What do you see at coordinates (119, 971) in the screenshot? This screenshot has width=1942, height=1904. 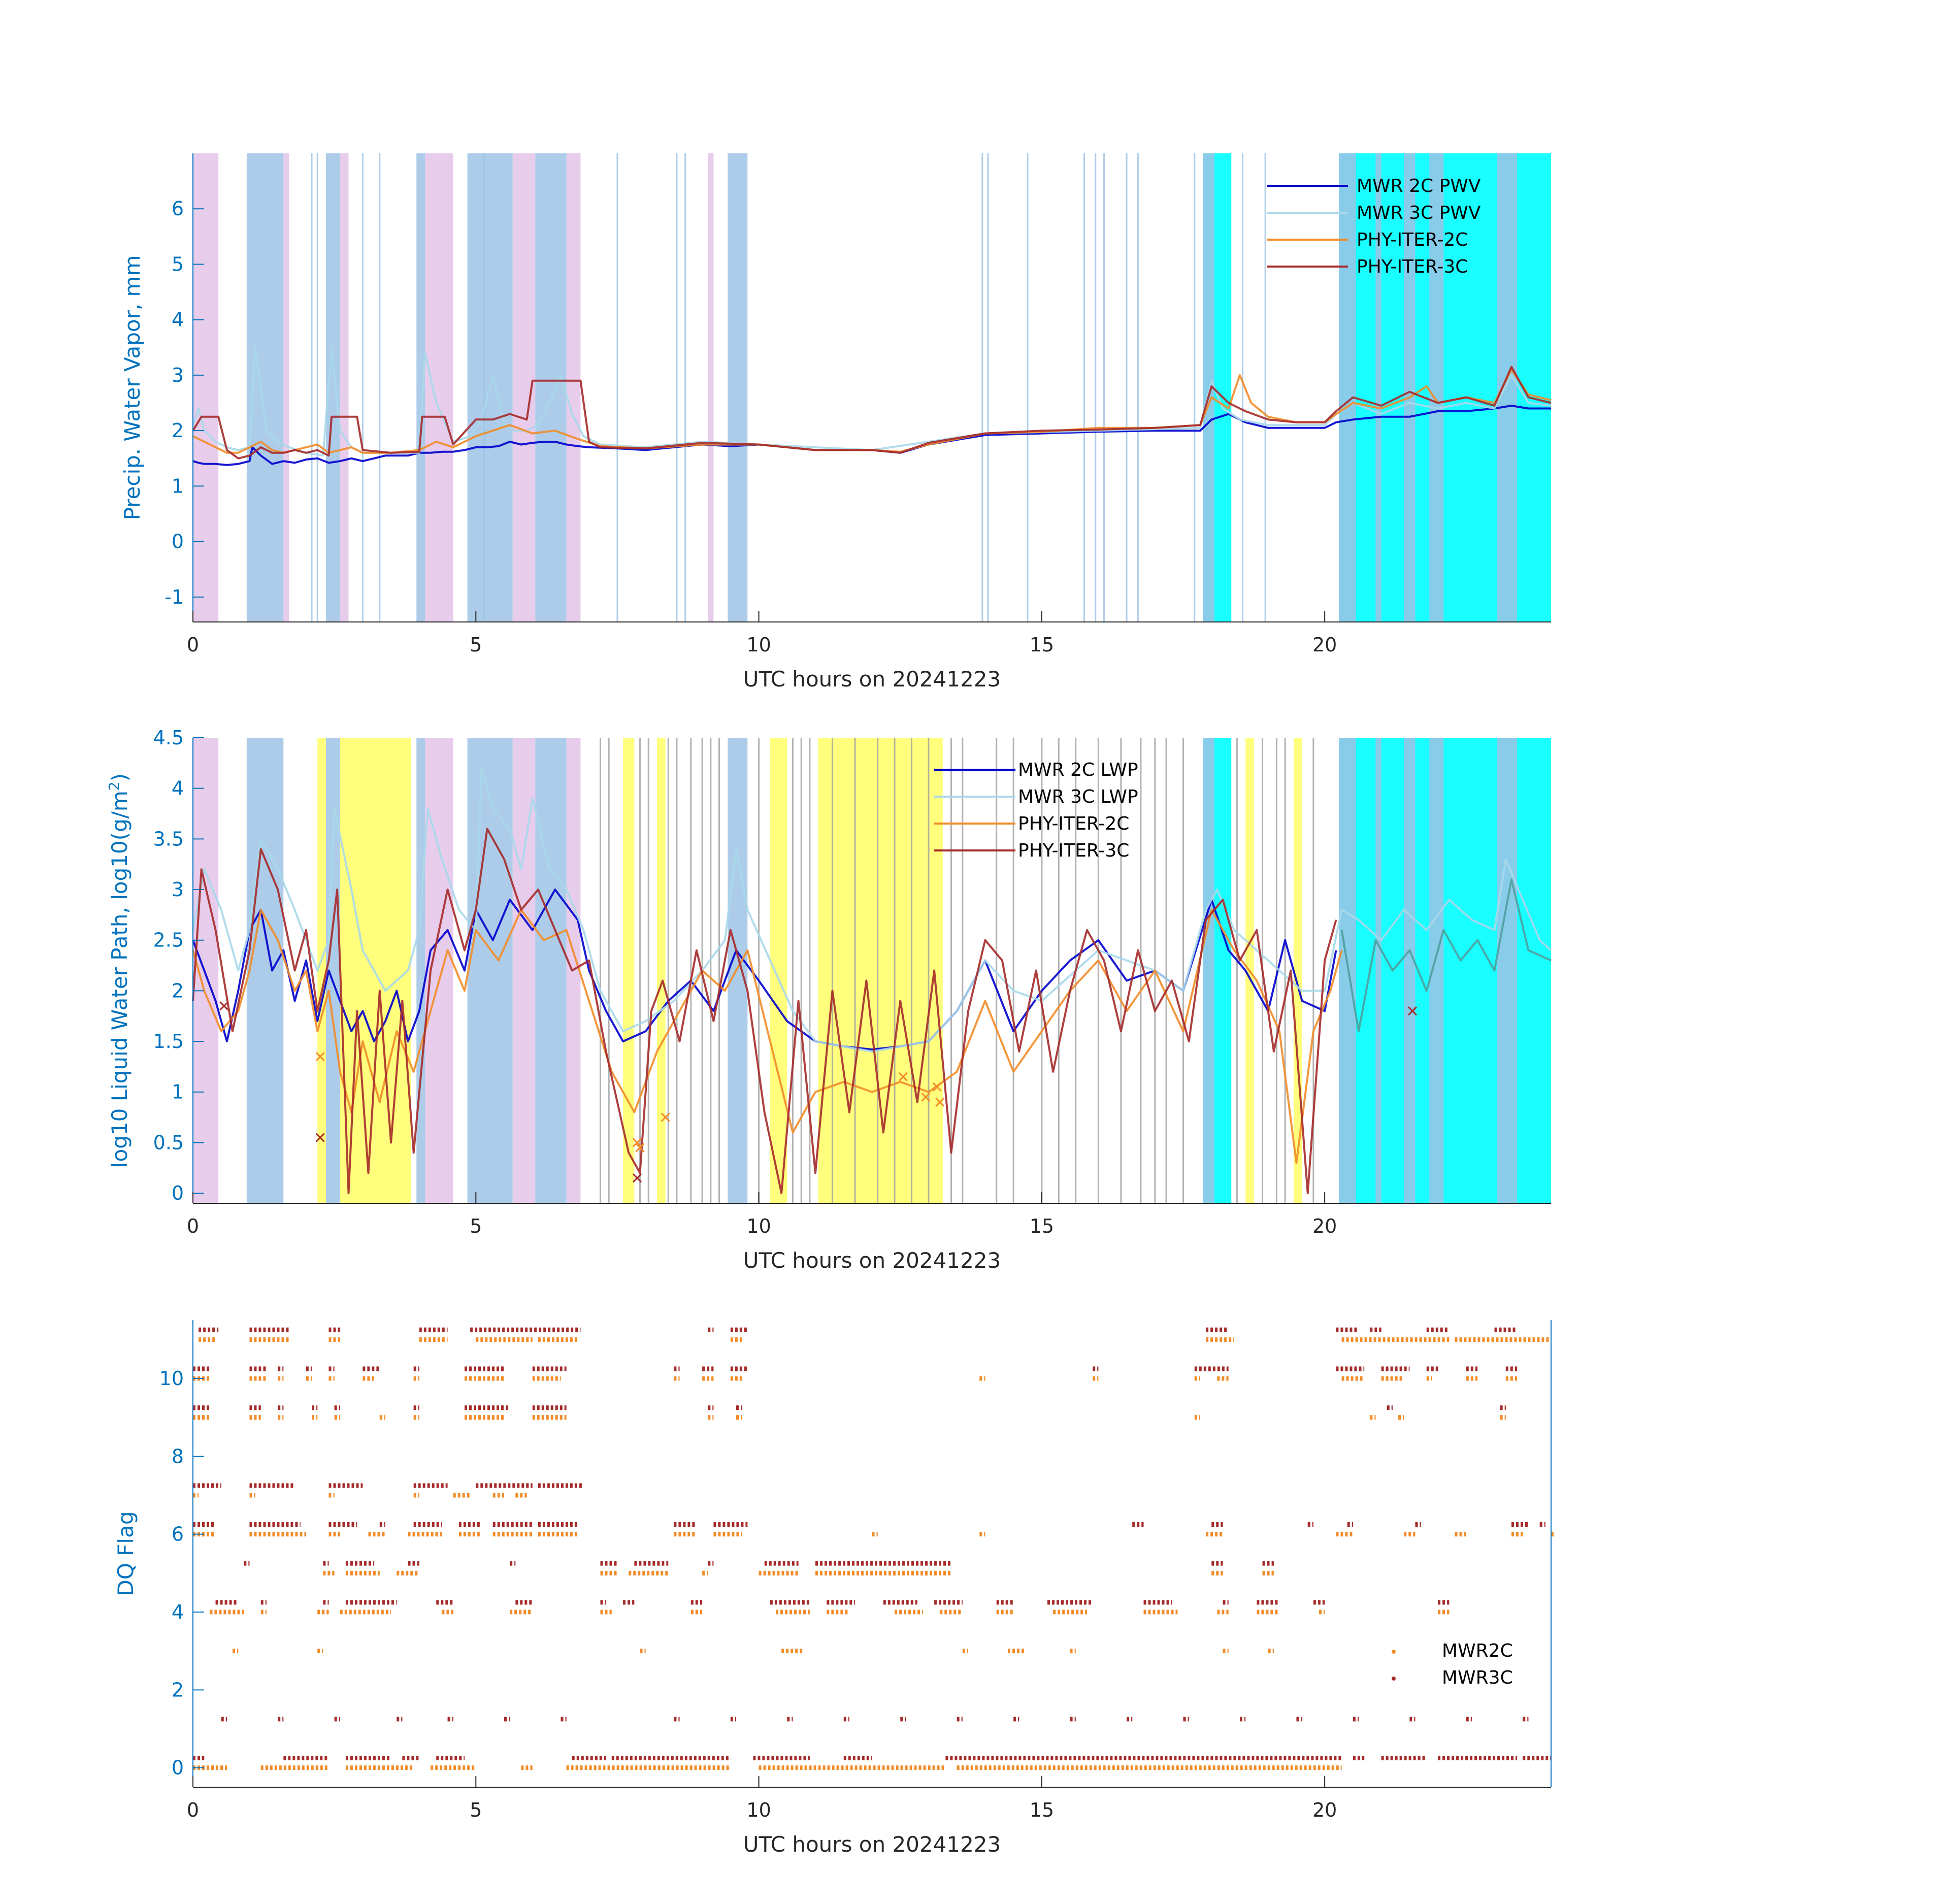 I see `lwp-y-axis-label: log10 Liquid Water Path, log10(g/m2)` at bounding box center [119, 971].